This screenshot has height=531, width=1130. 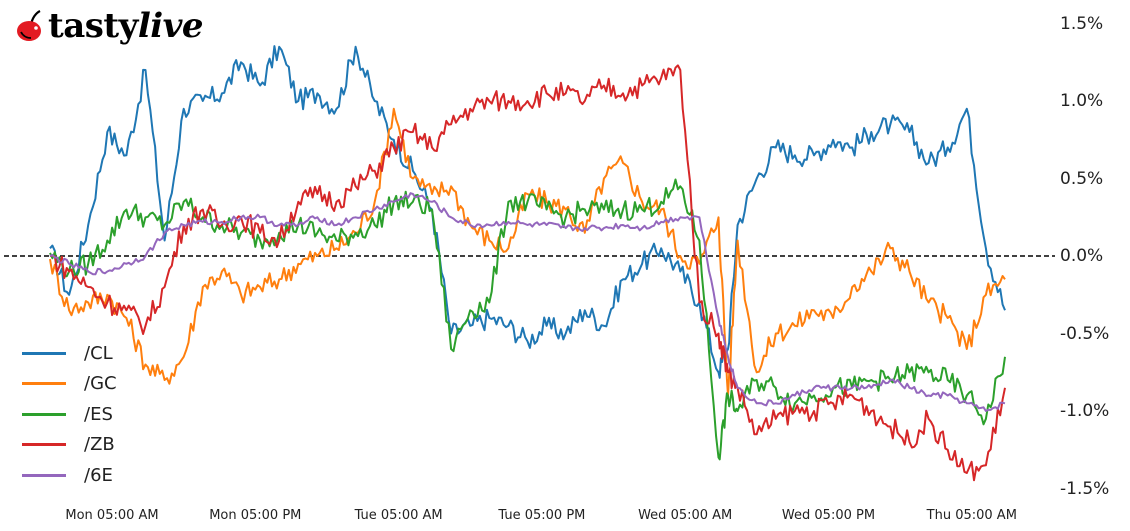 What do you see at coordinates (685, 515) in the screenshot?
I see `x-tick-label: Wed 05:00 AM` at bounding box center [685, 515].